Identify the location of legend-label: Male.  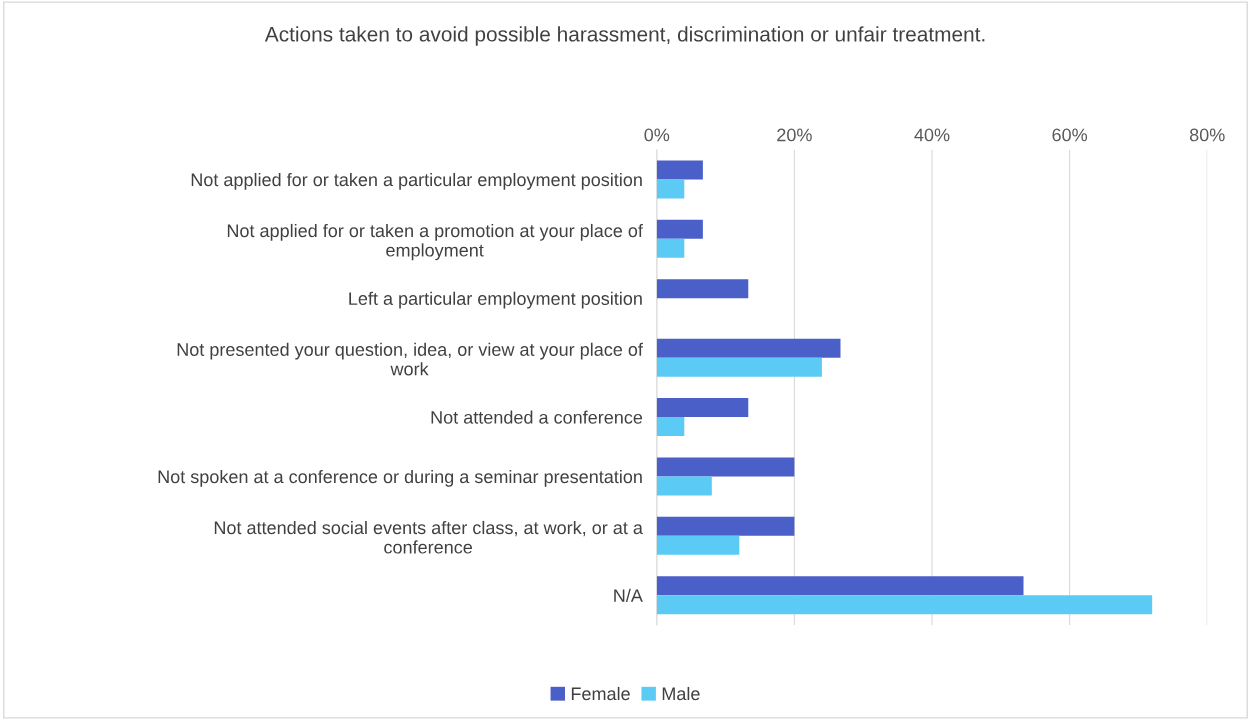
(681, 693).